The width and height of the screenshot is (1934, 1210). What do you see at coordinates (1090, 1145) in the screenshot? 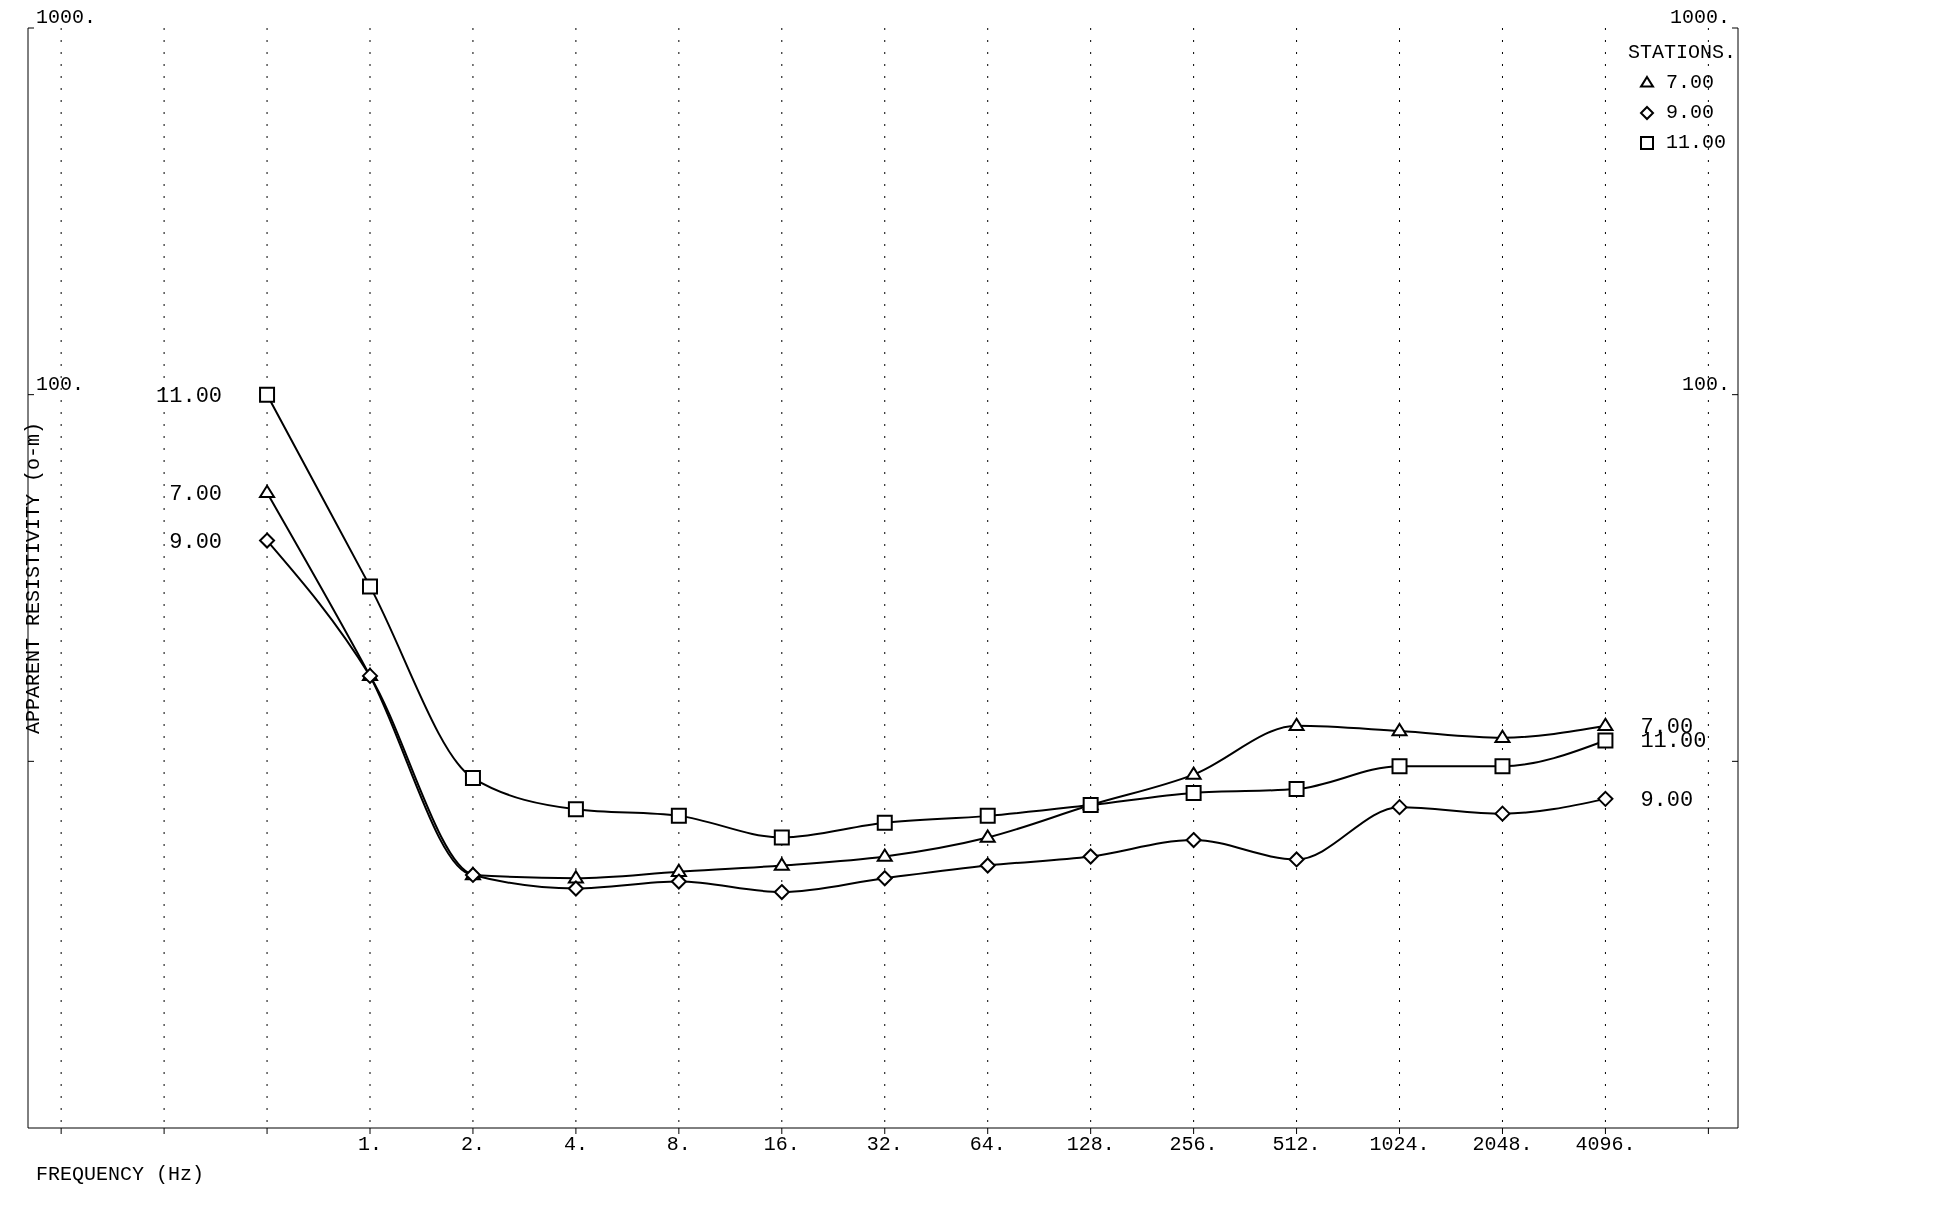
I see `x-tick-label: 128.` at bounding box center [1090, 1145].